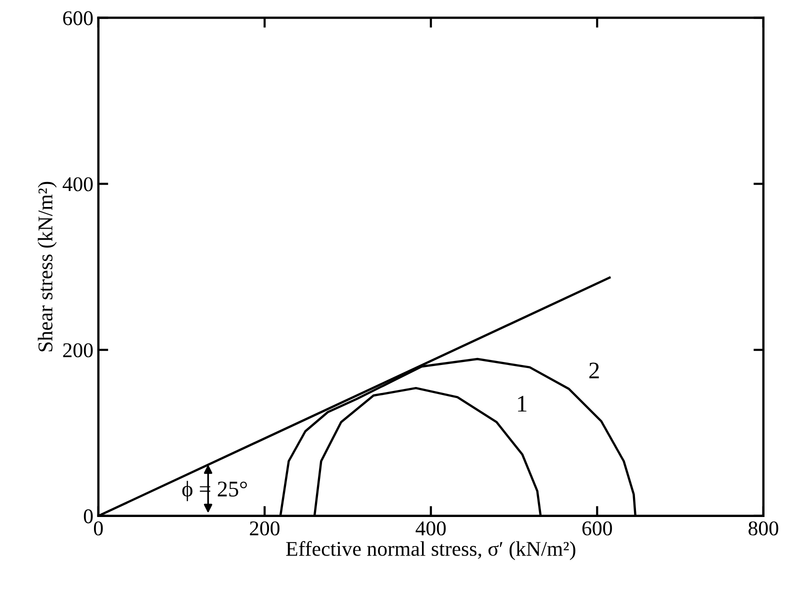  Describe the element at coordinates (265, 528) in the screenshot. I see `x-tick-label: 200` at that location.